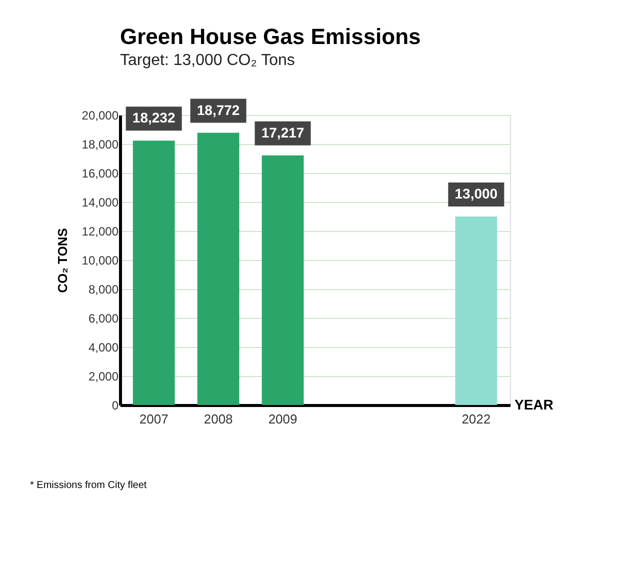 The height and width of the screenshot is (579, 626). Describe the element at coordinates (154, 118) in the screenshot. I see `data-label: 18,232` at that location.